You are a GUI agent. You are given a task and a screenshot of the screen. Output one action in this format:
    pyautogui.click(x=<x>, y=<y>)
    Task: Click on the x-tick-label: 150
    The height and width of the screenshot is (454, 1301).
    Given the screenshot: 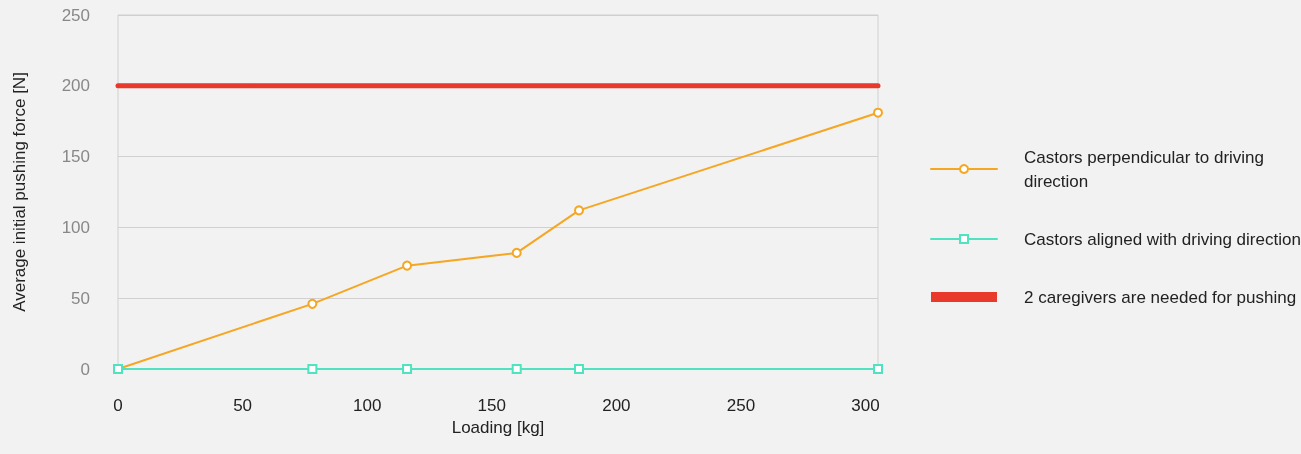 What is the action you would take?
    pyautogui.click(x=491, y=405)
    